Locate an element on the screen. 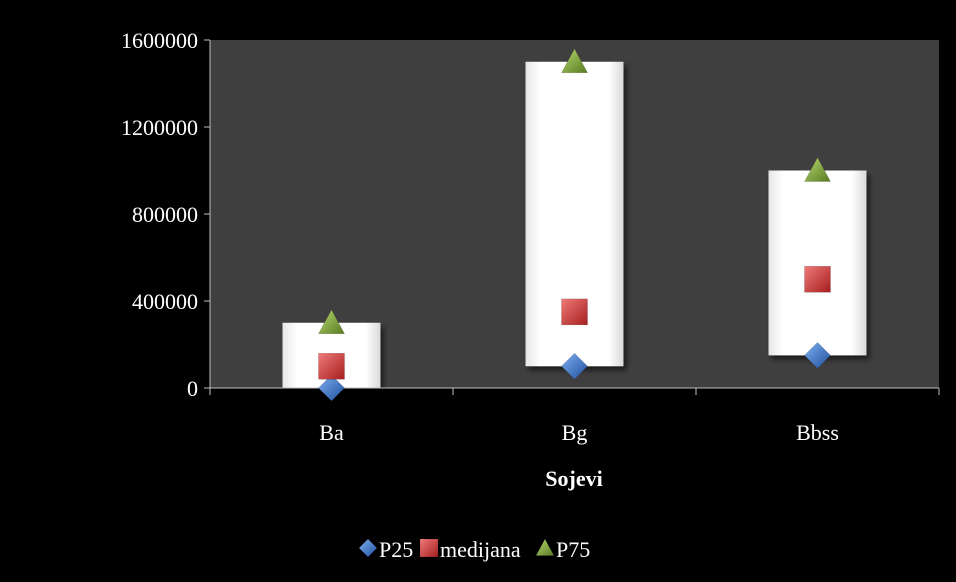 This screenshot has height=582, width=956. marker-p25-ba is located at coordinates (331, 388).